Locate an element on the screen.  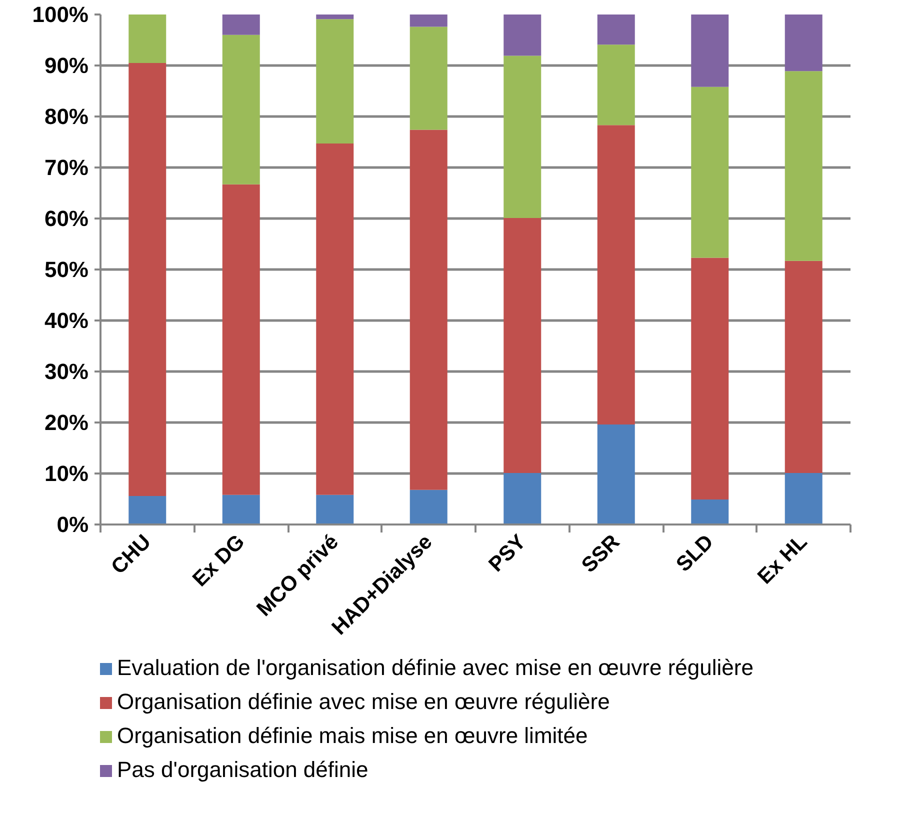
y-tick-label: 30% is located at coordinates (66, 371).